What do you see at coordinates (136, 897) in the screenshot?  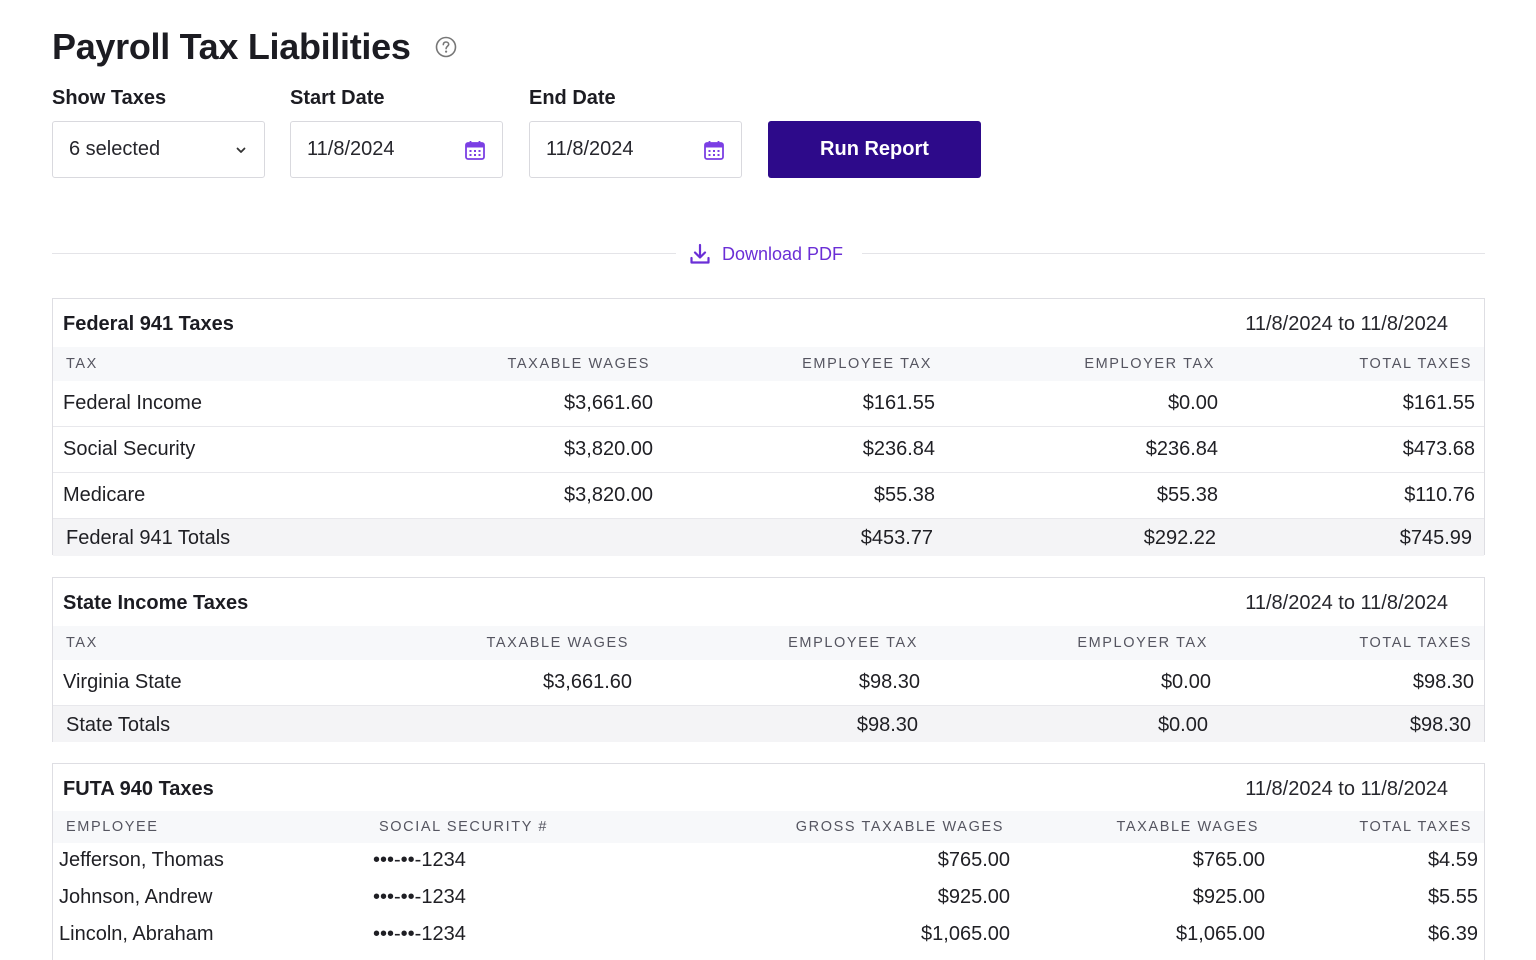 I see `table-cell: Johnson, Andrew` at bounding box center [136, 897].